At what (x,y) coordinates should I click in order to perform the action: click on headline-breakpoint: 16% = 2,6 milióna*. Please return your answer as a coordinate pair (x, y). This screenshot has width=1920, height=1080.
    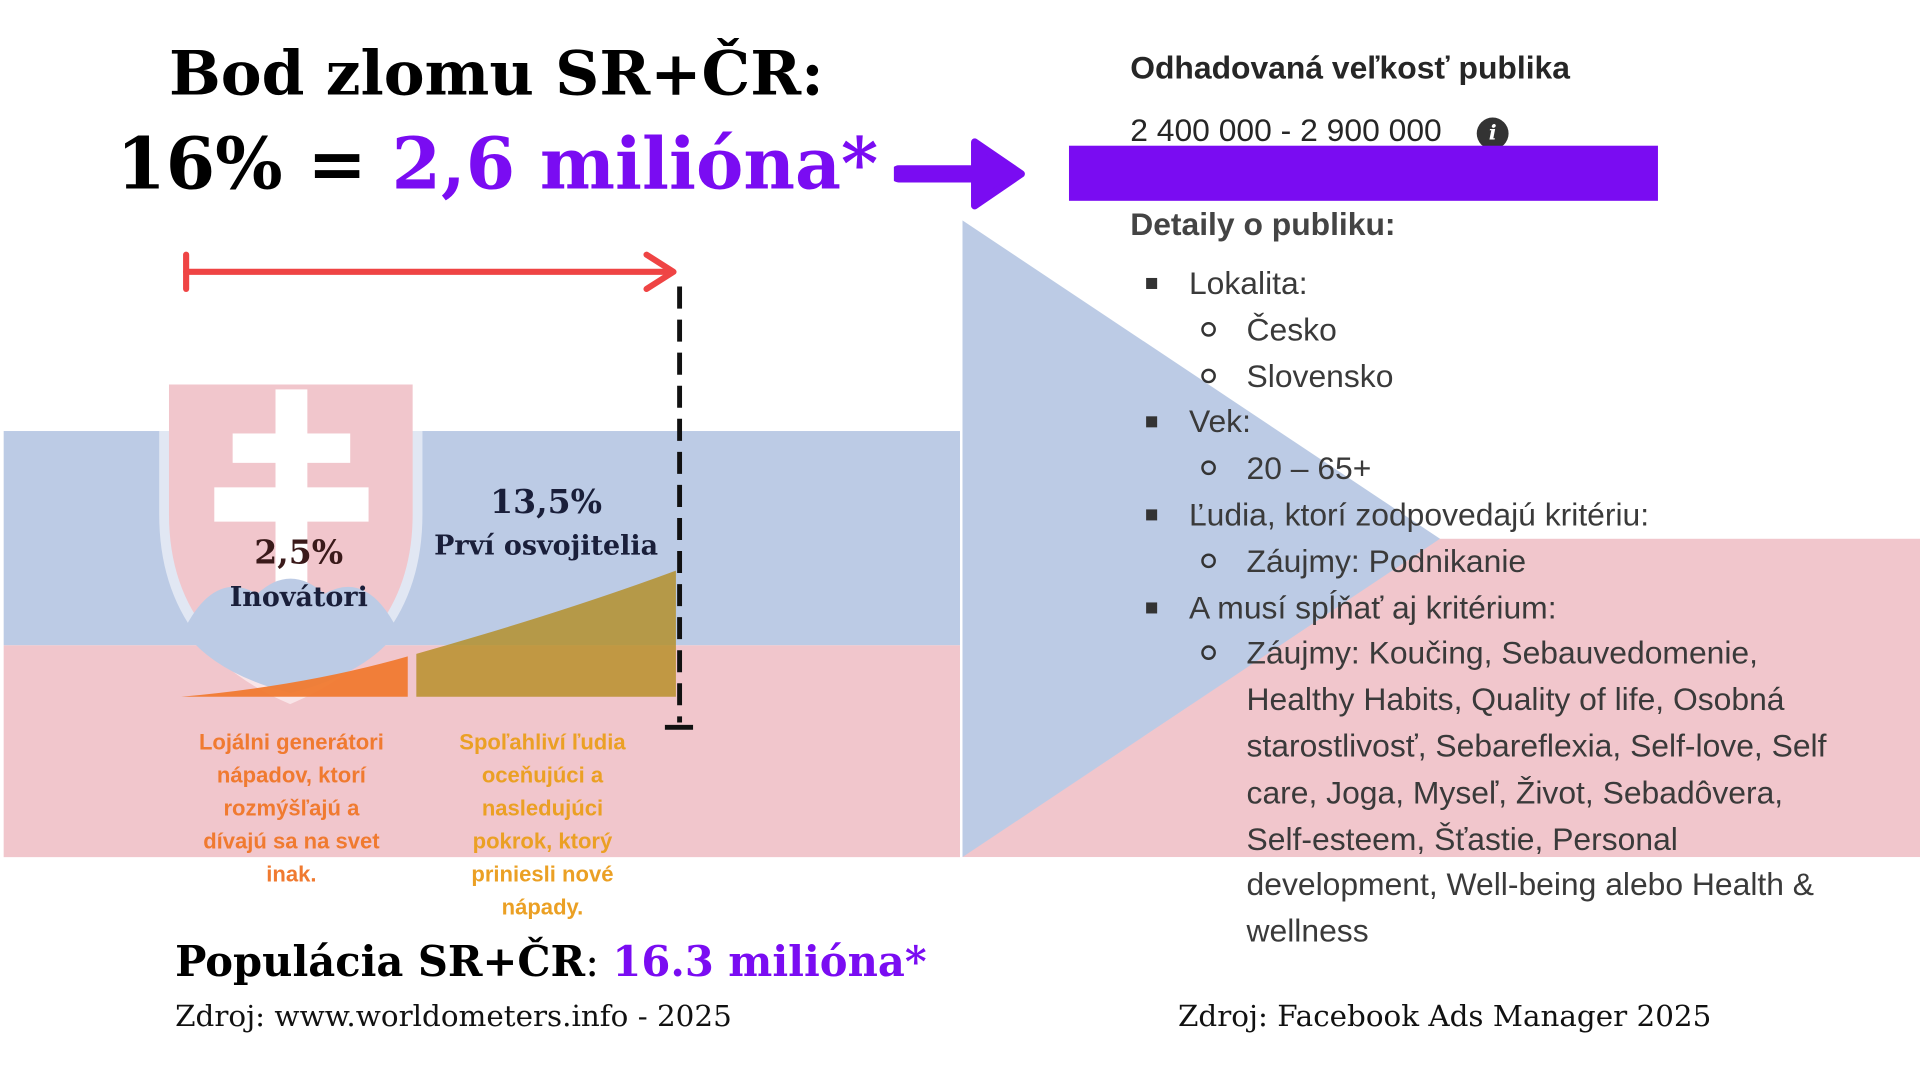
    Looking at the image, I should click on (497, 163).